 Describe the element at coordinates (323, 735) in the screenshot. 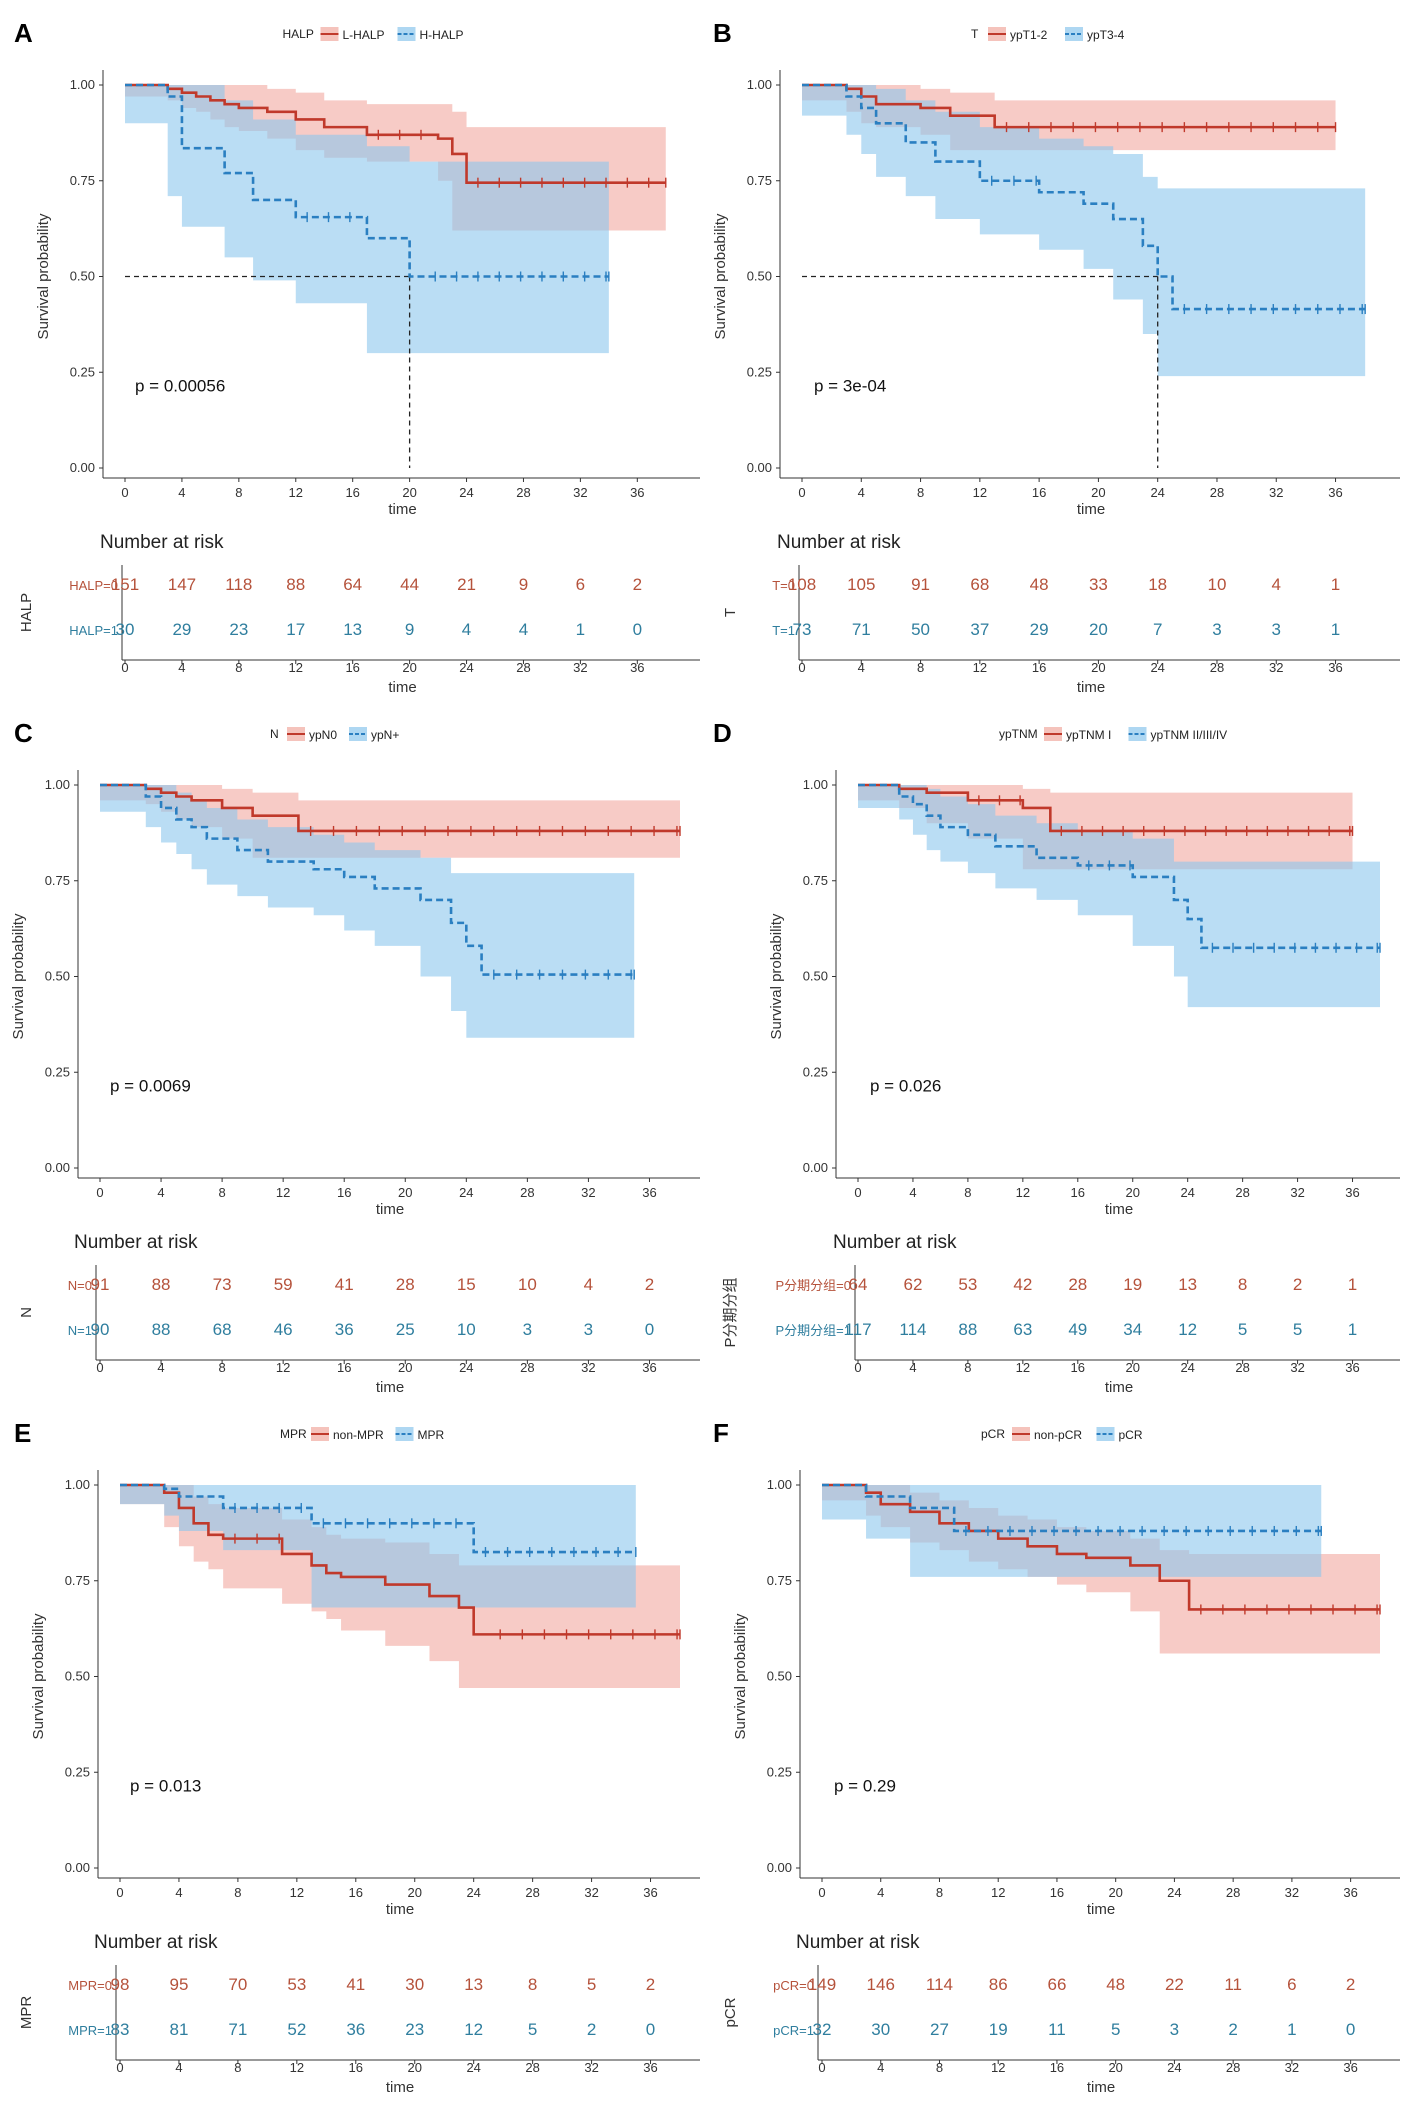

I see `legend-label: ypN0` at that location.